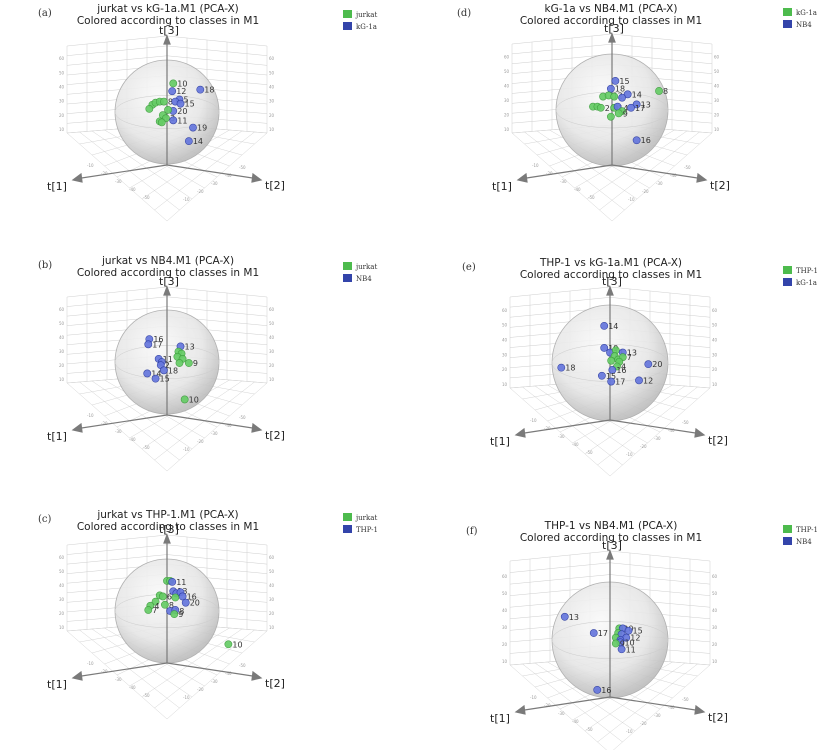 This screenshot has width=835, height=750. What do you see at coordinates (611, 526) in the screenshot?
I see `chart-title: THP-1 vs NB4.M1 (PCA-X)` at bounding box center [611, 526].